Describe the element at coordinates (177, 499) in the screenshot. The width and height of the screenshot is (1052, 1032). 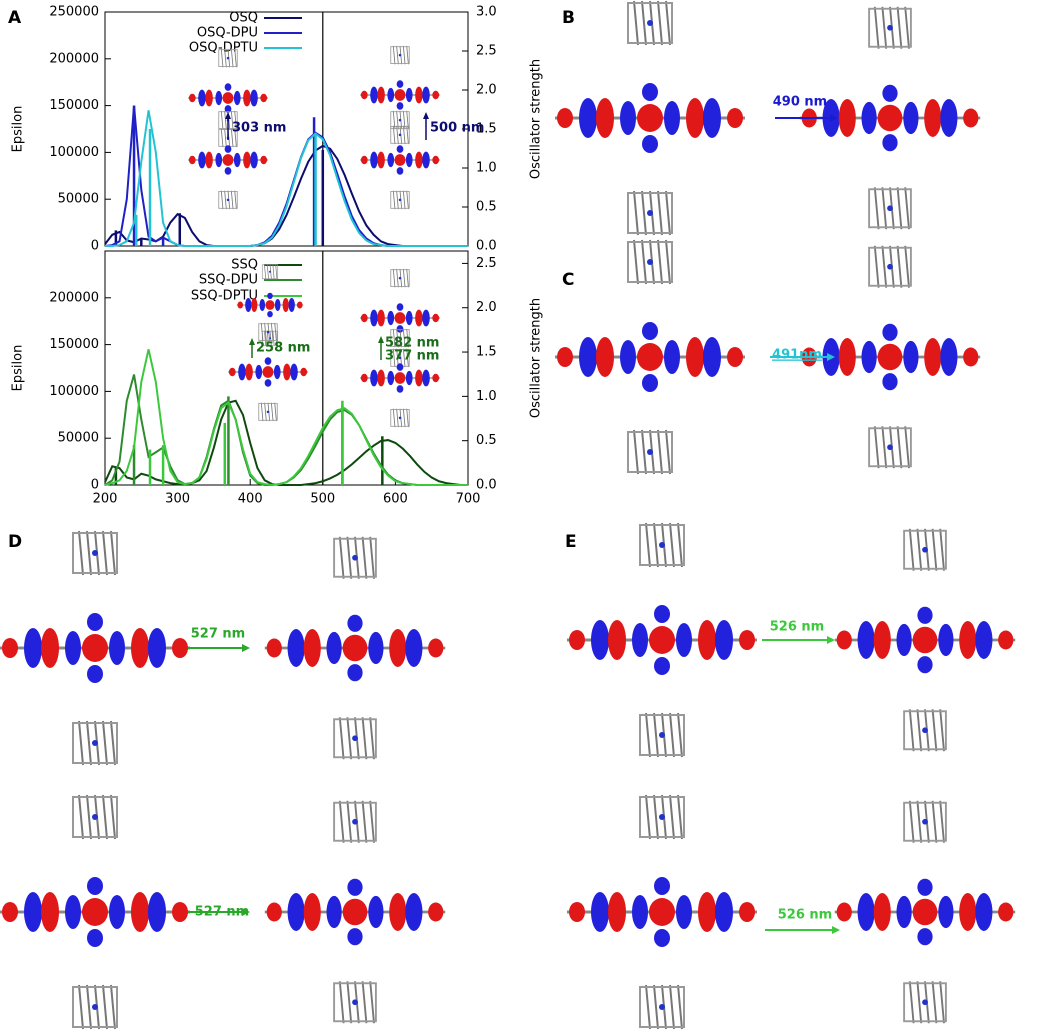
I see `x-tick-label: 300` at that location.